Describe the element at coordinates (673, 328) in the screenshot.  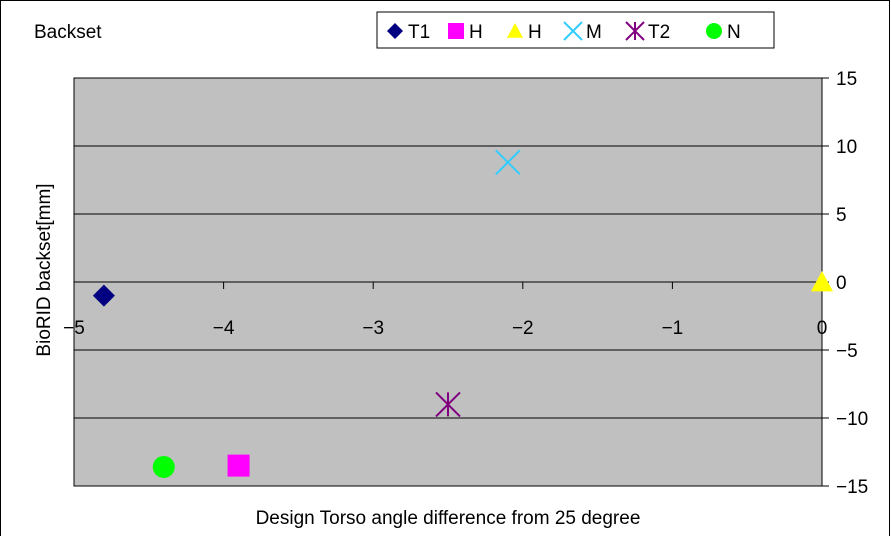
I see `x-tick-label-4: −1` at that location.